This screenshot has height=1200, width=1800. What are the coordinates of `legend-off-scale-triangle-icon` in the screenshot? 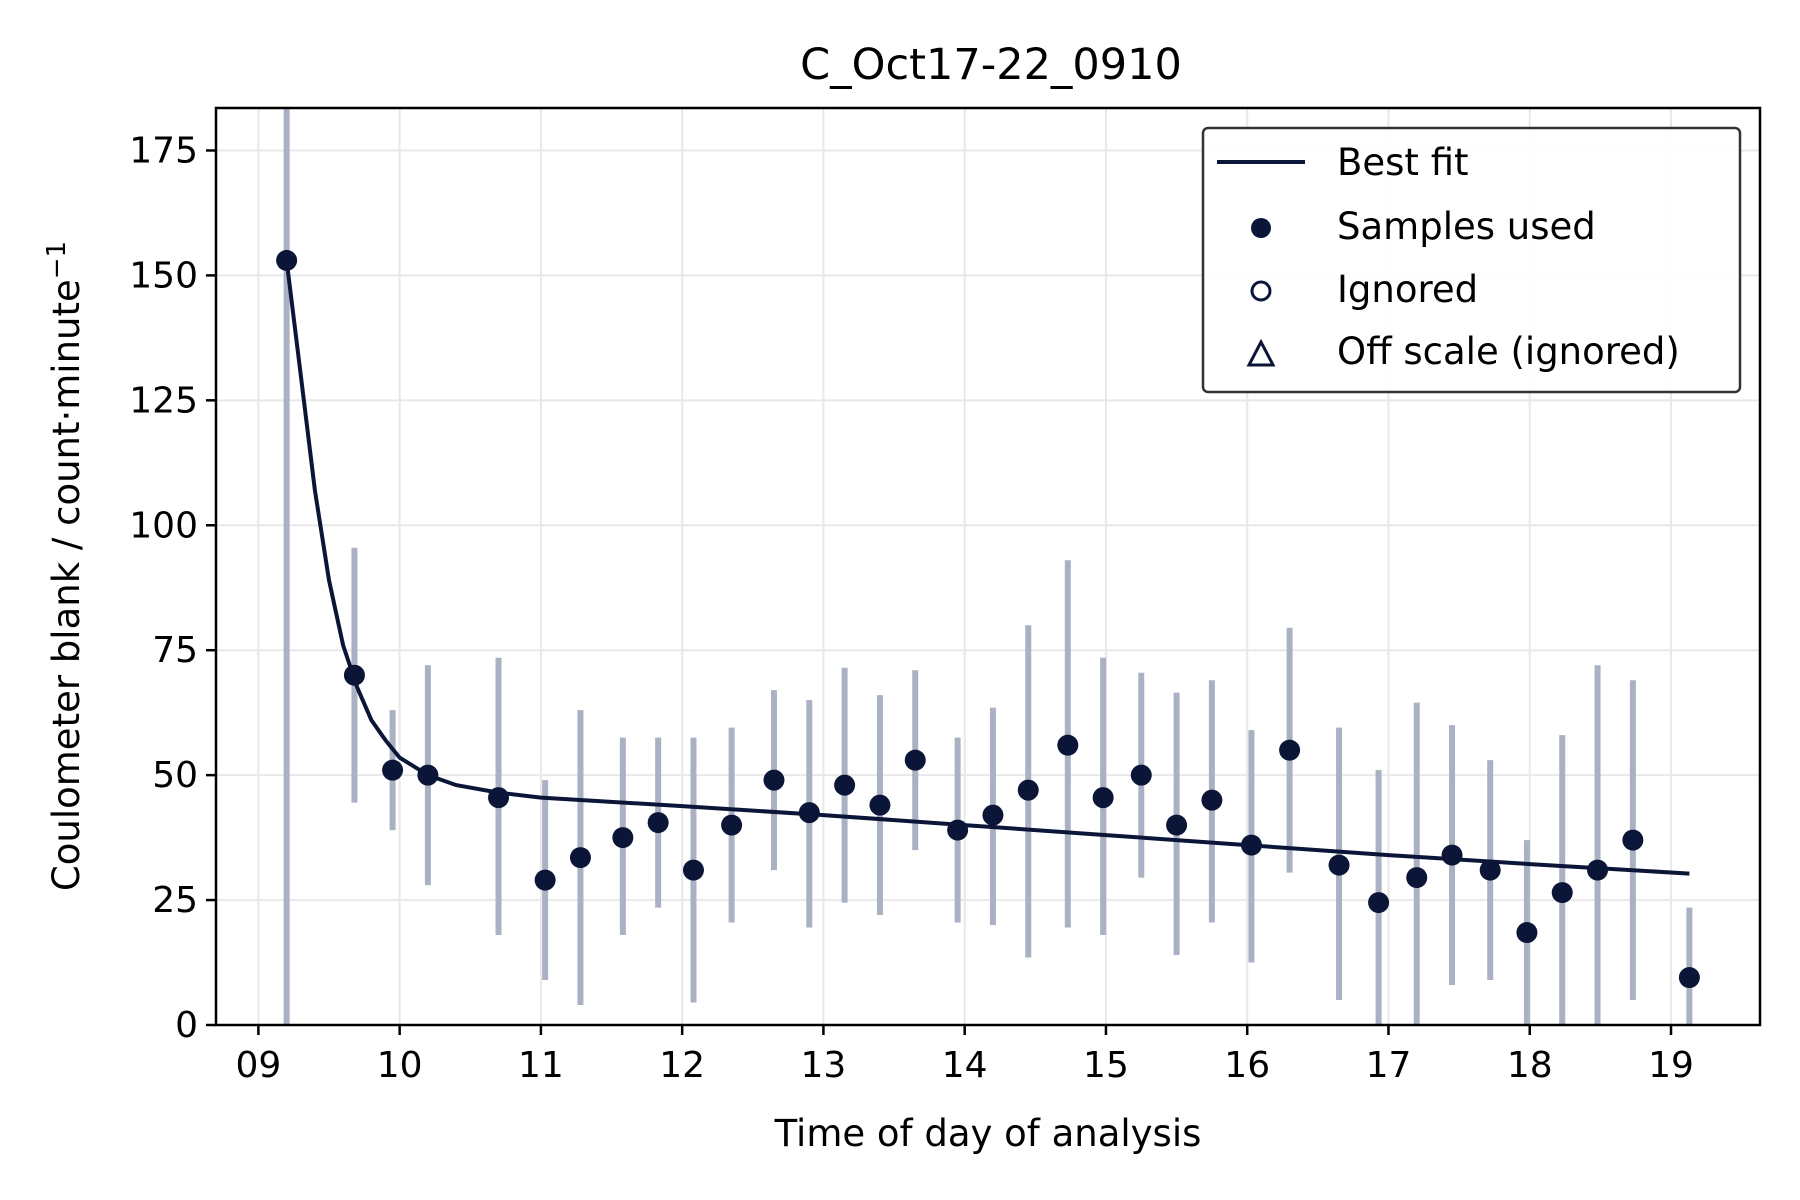 It's located at (1261, 352).